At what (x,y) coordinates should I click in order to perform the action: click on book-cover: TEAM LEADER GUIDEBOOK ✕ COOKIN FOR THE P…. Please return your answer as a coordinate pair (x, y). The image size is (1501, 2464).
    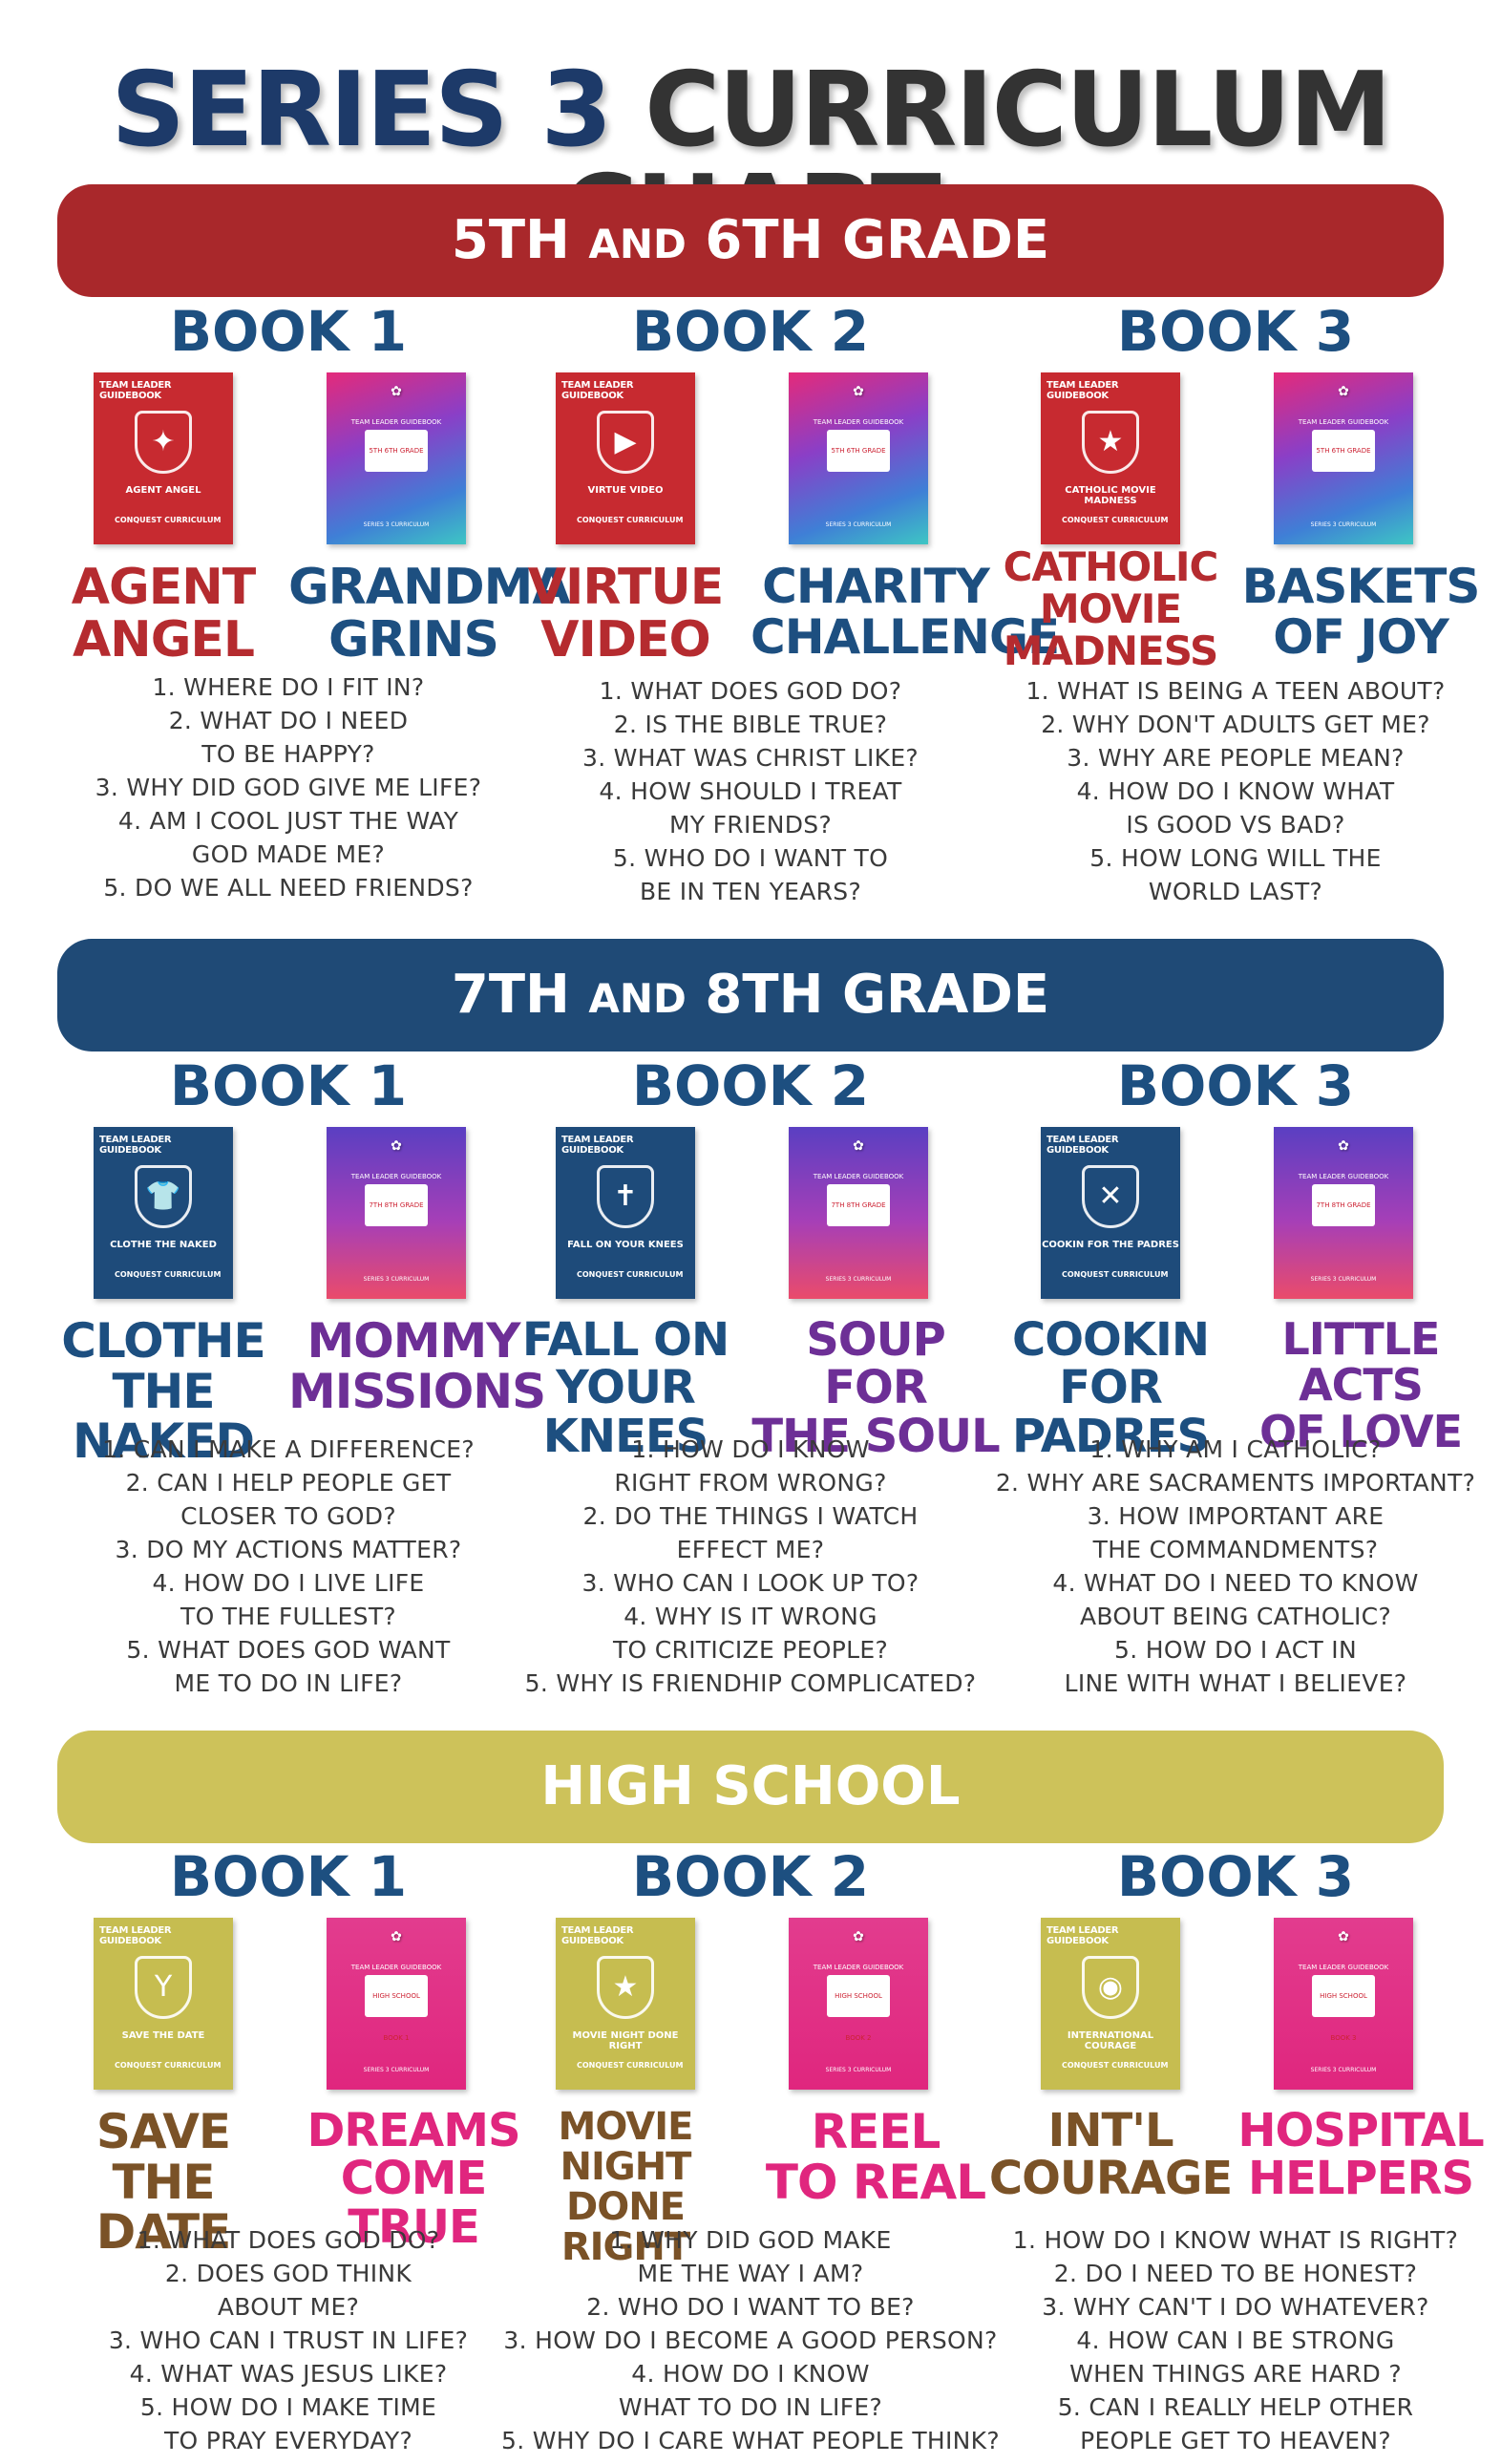
    Looking at the image, I should click on (1110, 1213).